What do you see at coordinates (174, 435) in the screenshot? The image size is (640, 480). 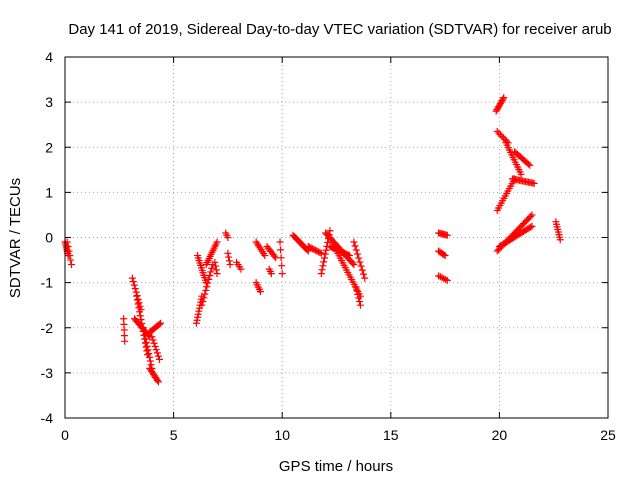 I see `x-tick-label: 5` at bounding box center [174, 435].